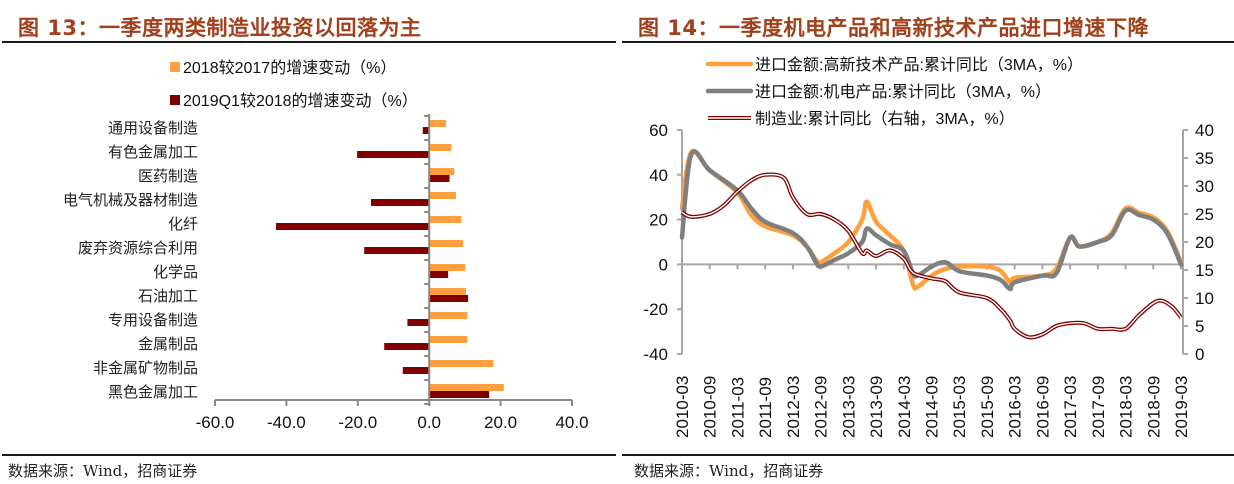 The width and height of the screenshot is (1234, 484). I want to click on x-tick-label: 2014-09, so click(932, 407).